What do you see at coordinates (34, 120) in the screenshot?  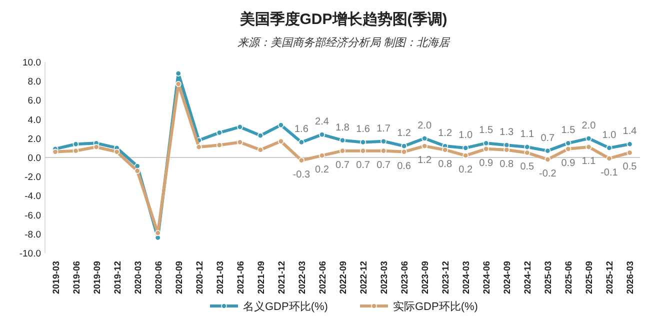 I see `y-tick-label: 4.0` at bounding box center [34, 120].